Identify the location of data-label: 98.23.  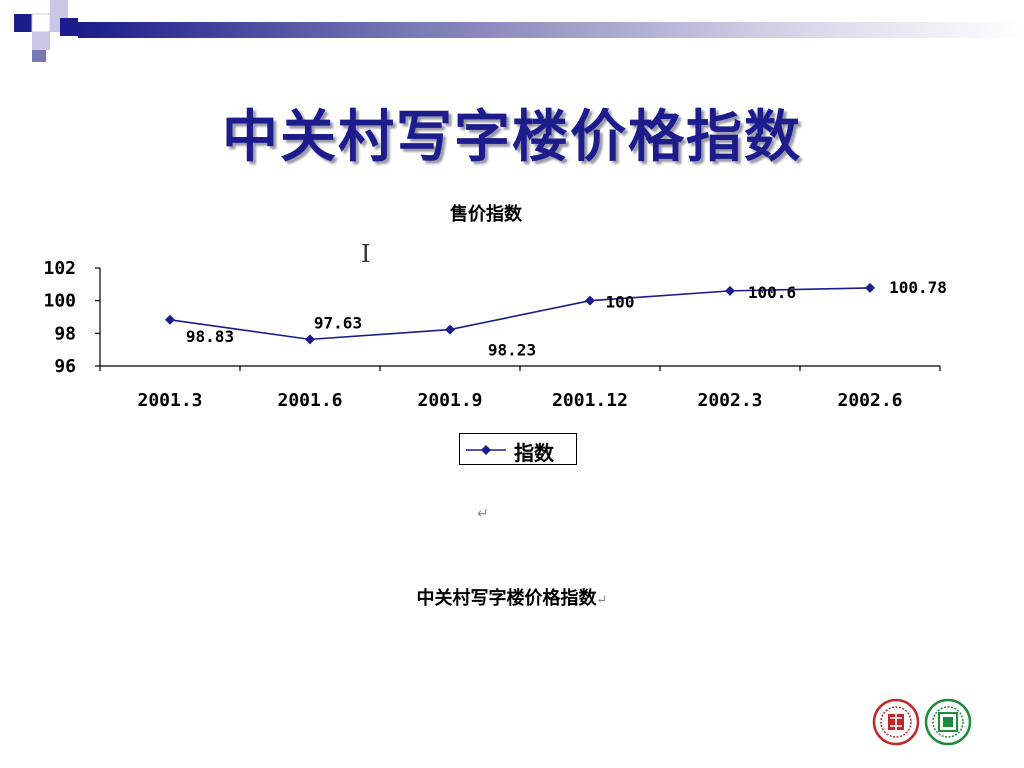
(512, 350).